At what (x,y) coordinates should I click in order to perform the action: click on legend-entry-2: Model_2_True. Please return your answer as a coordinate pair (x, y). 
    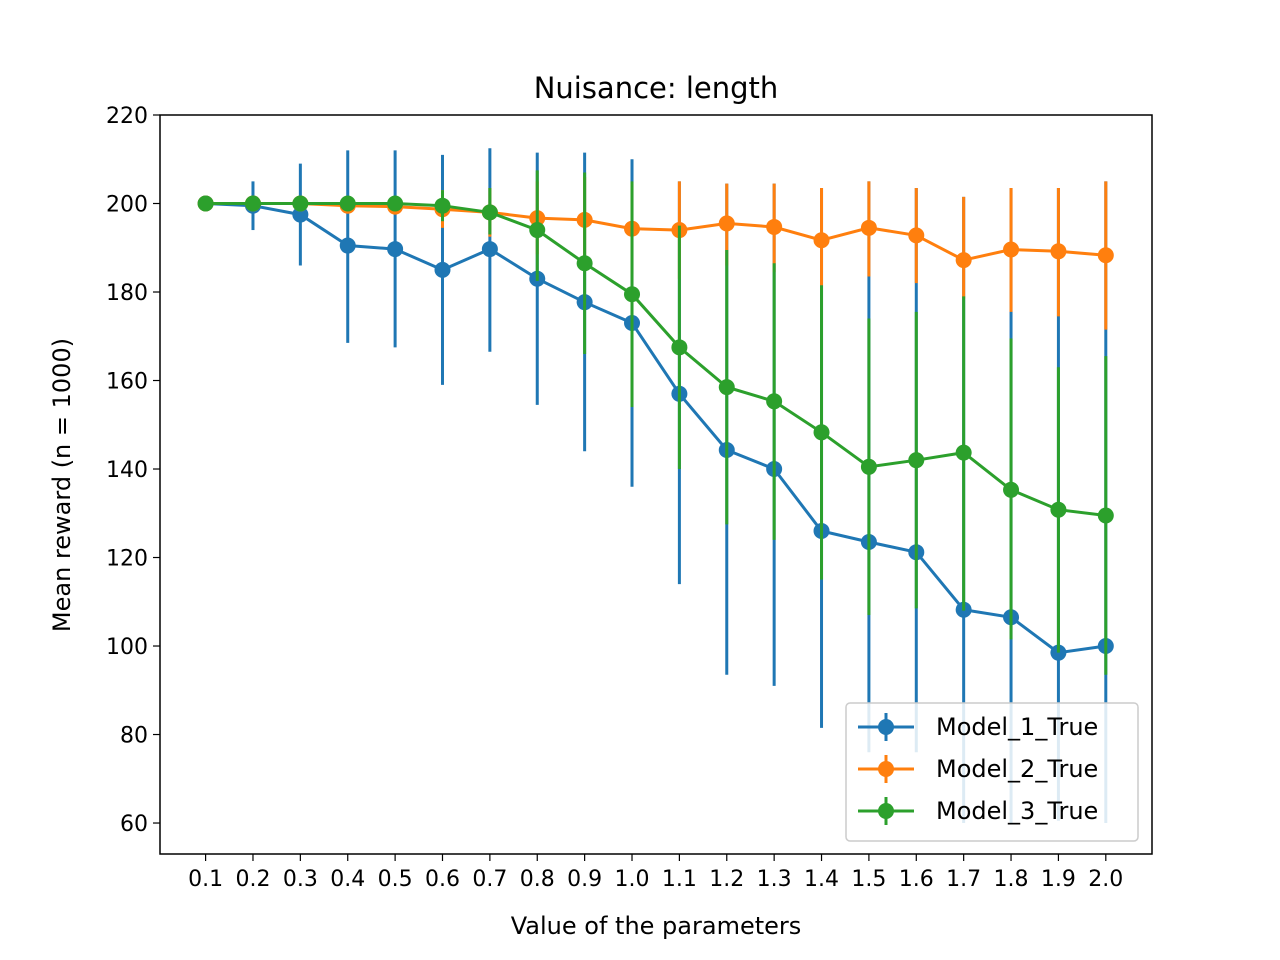
    Looking at the image, I should click on (978, 769).